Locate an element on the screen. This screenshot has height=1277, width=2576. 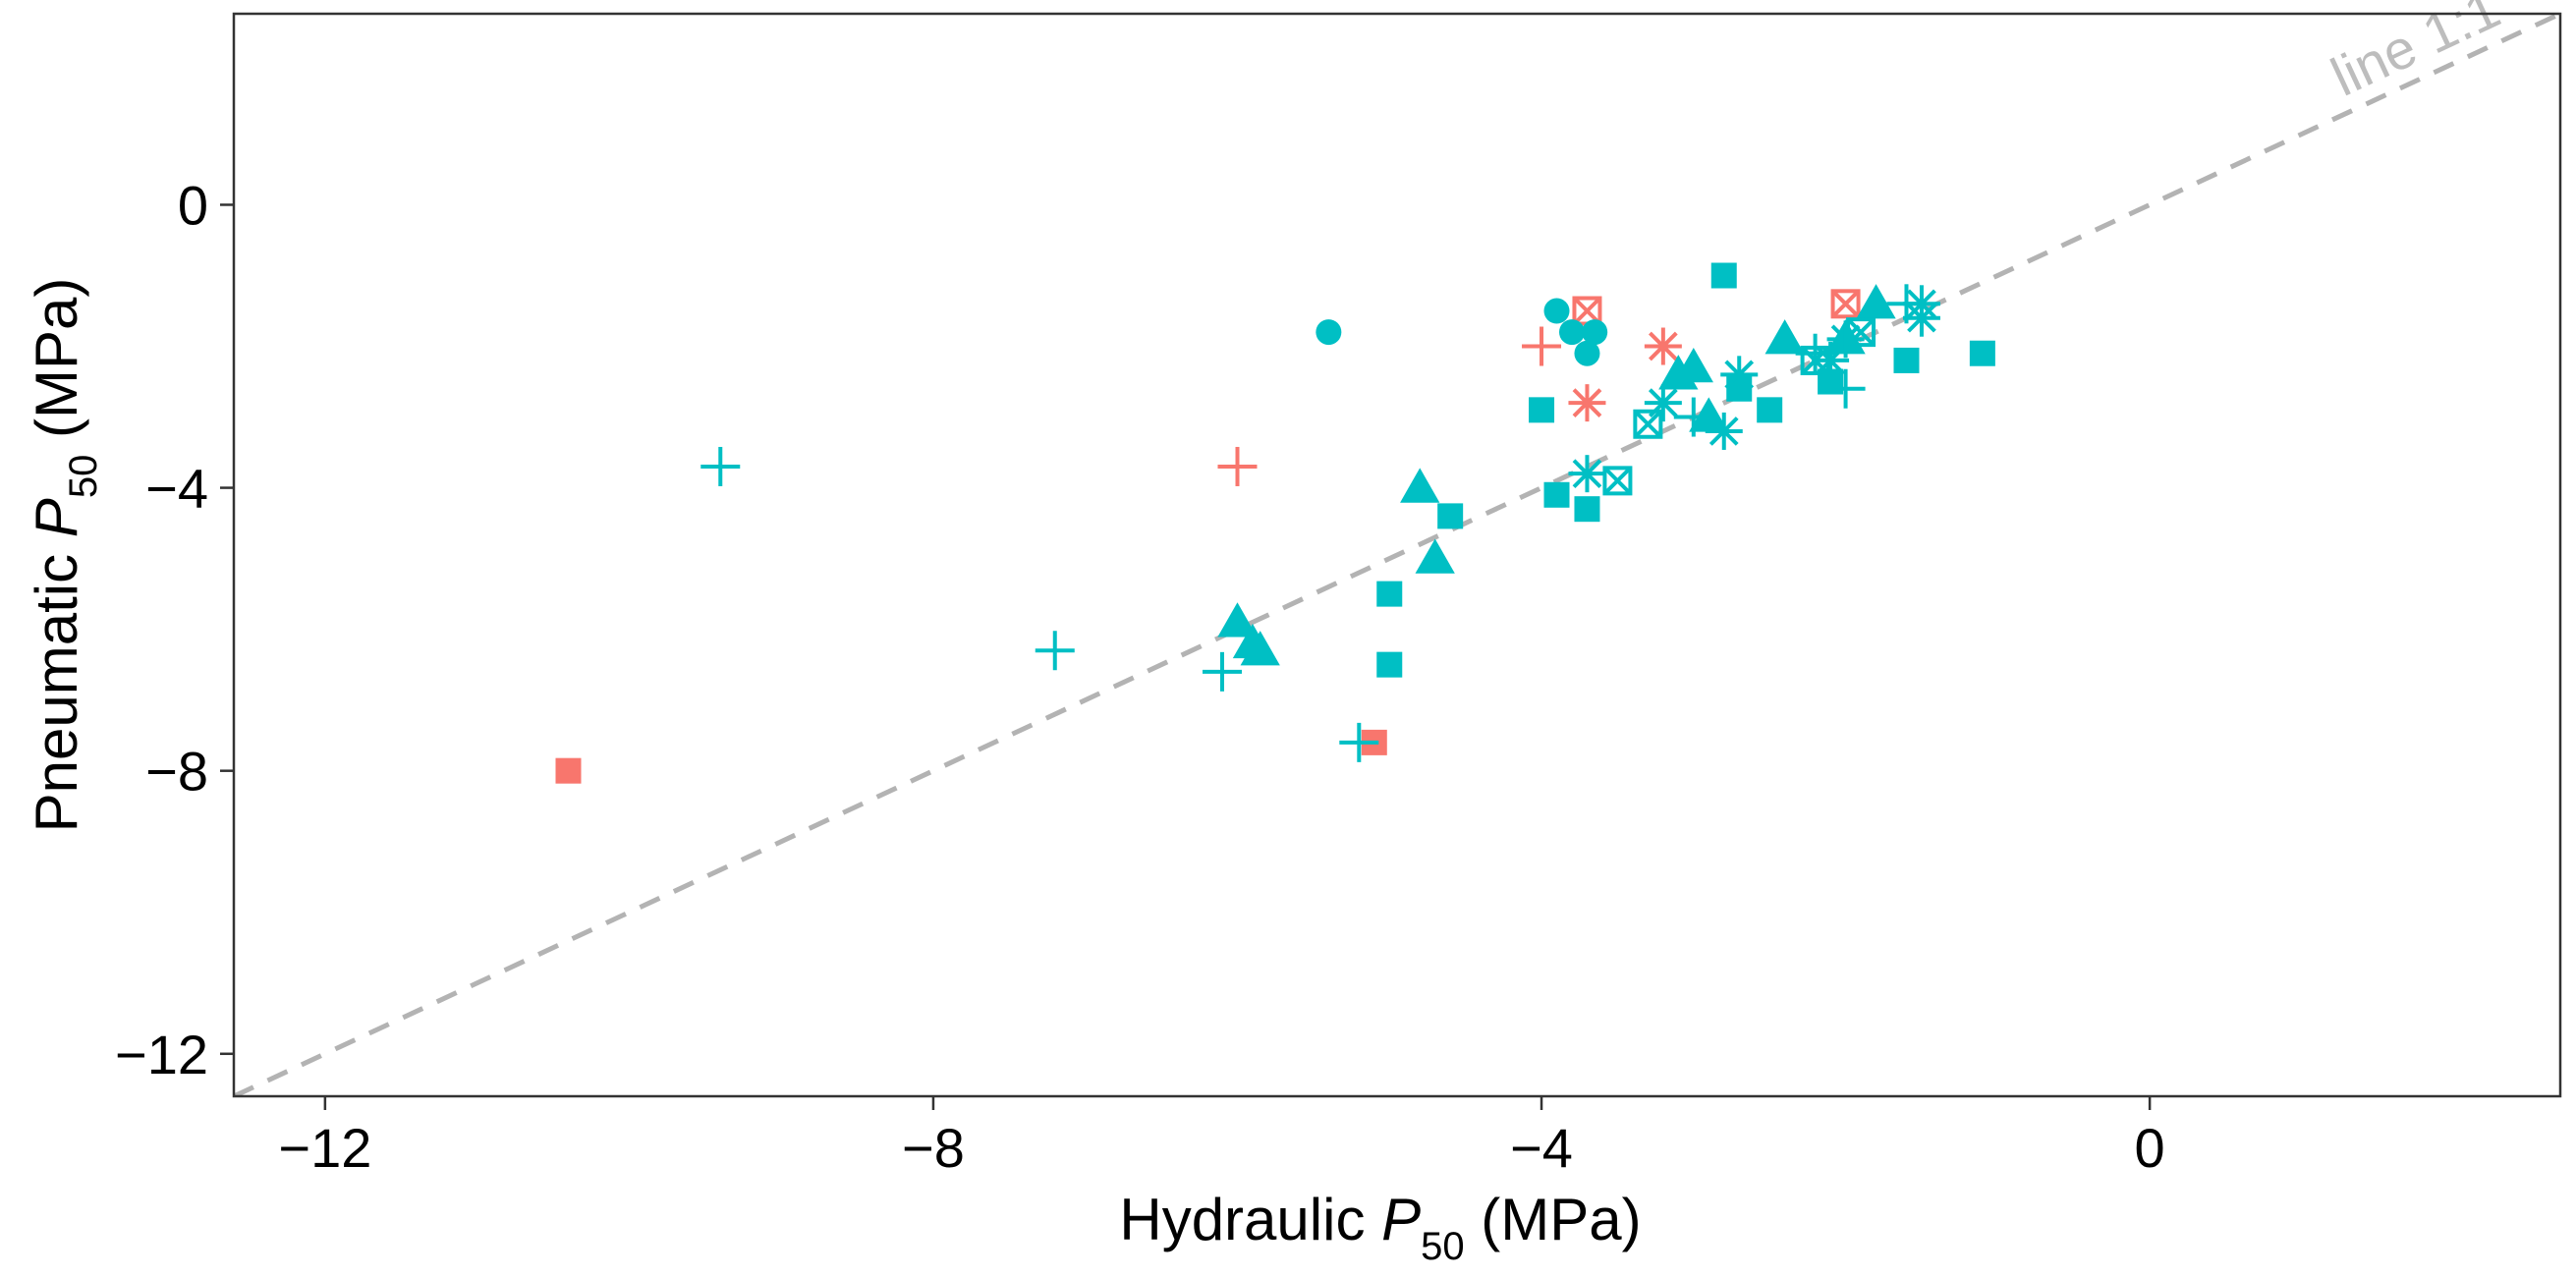
y-axis-title-symbol: P is located at coordinates (56, 518).